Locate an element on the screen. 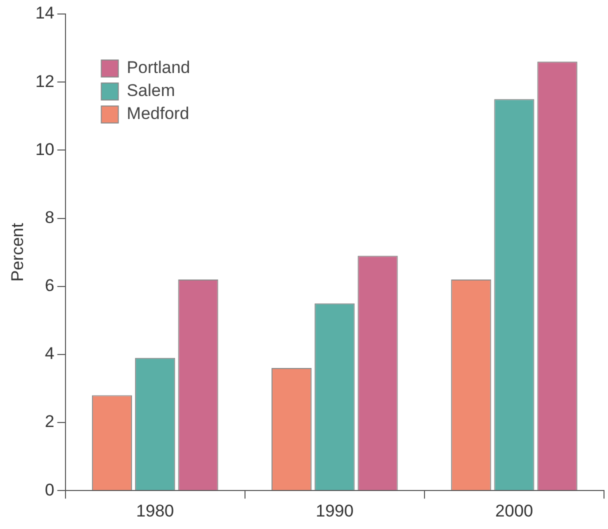 Image resolution: width=608 pixels, height=529 pixels. y-tick-label: 8 is located at coordinates (49, 217).